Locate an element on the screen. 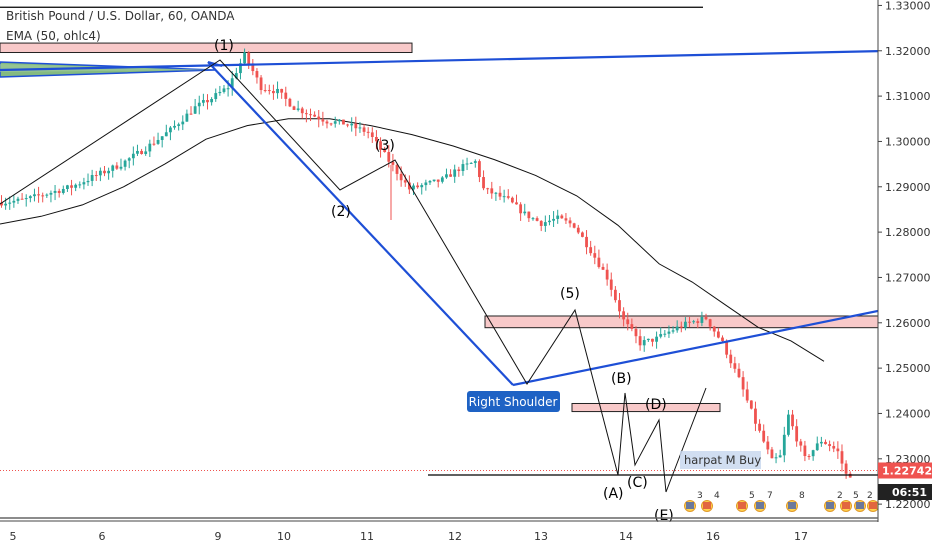 Image resolution: width=932 pixels, height=550 pixels. price-tick-label: 1.32000 is located at coordinates (908, 51).